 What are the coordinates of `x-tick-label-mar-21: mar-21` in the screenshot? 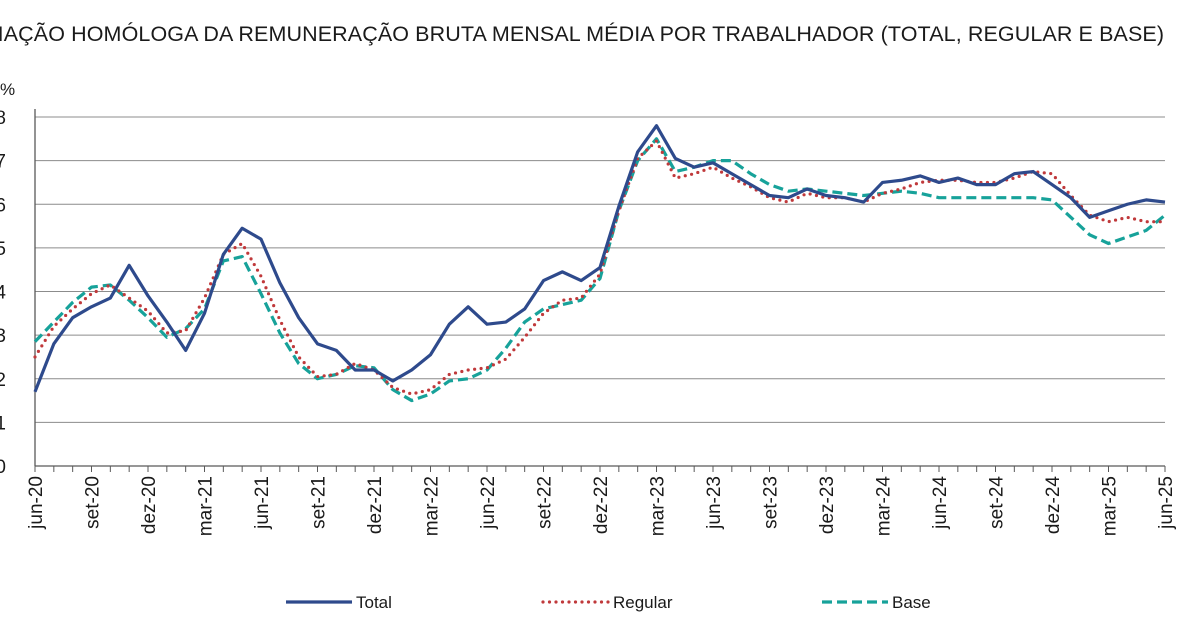 It's located at (206, 506).